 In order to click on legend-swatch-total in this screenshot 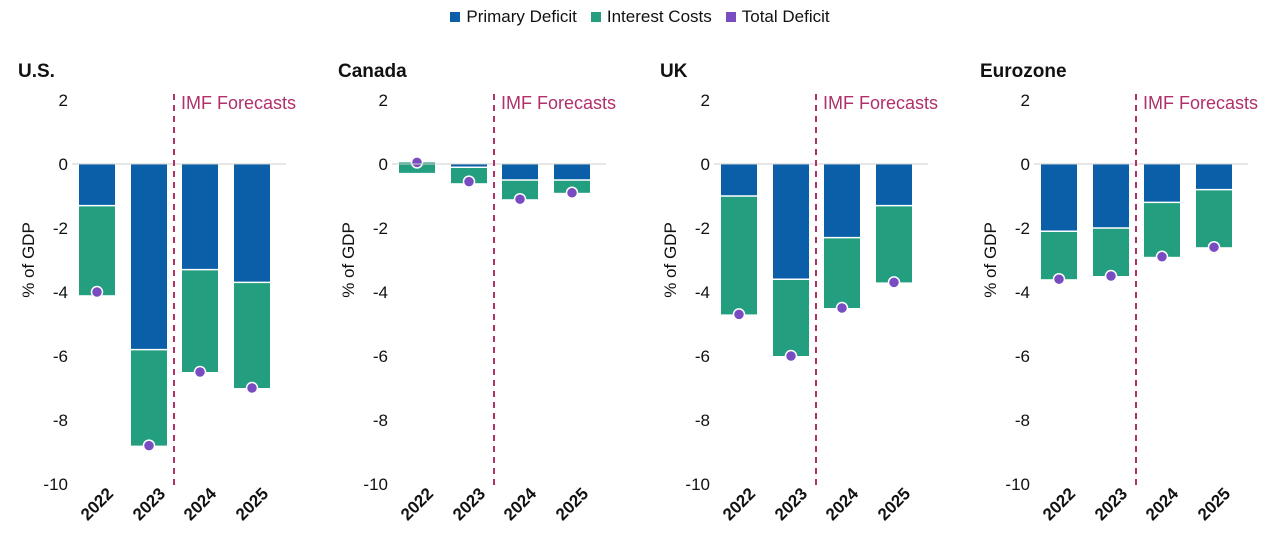, I will do `click(730, 17)`.